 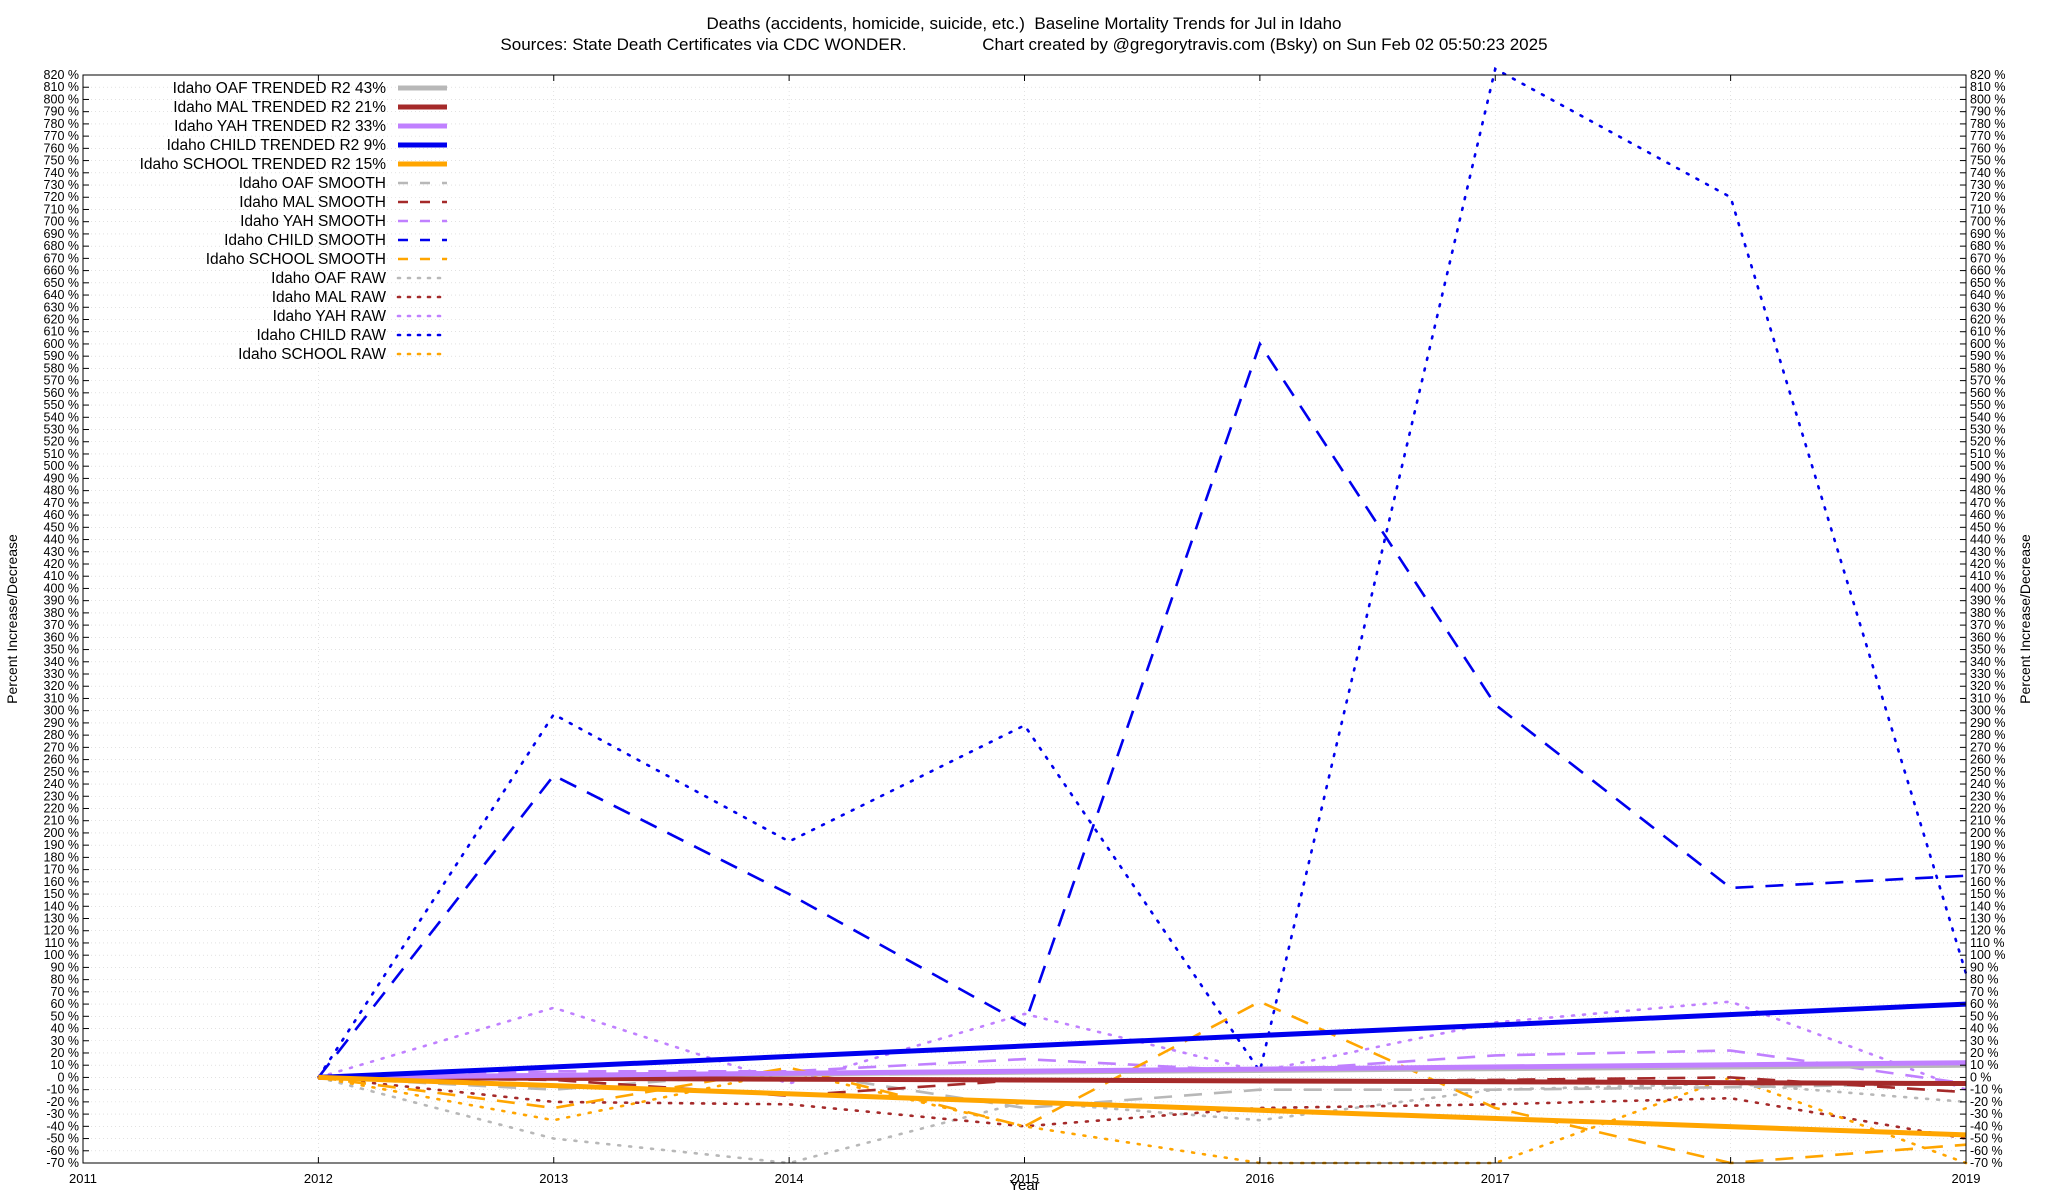 I want to click on y2-tick-label: 510 %, so click(x=1987, y=454).